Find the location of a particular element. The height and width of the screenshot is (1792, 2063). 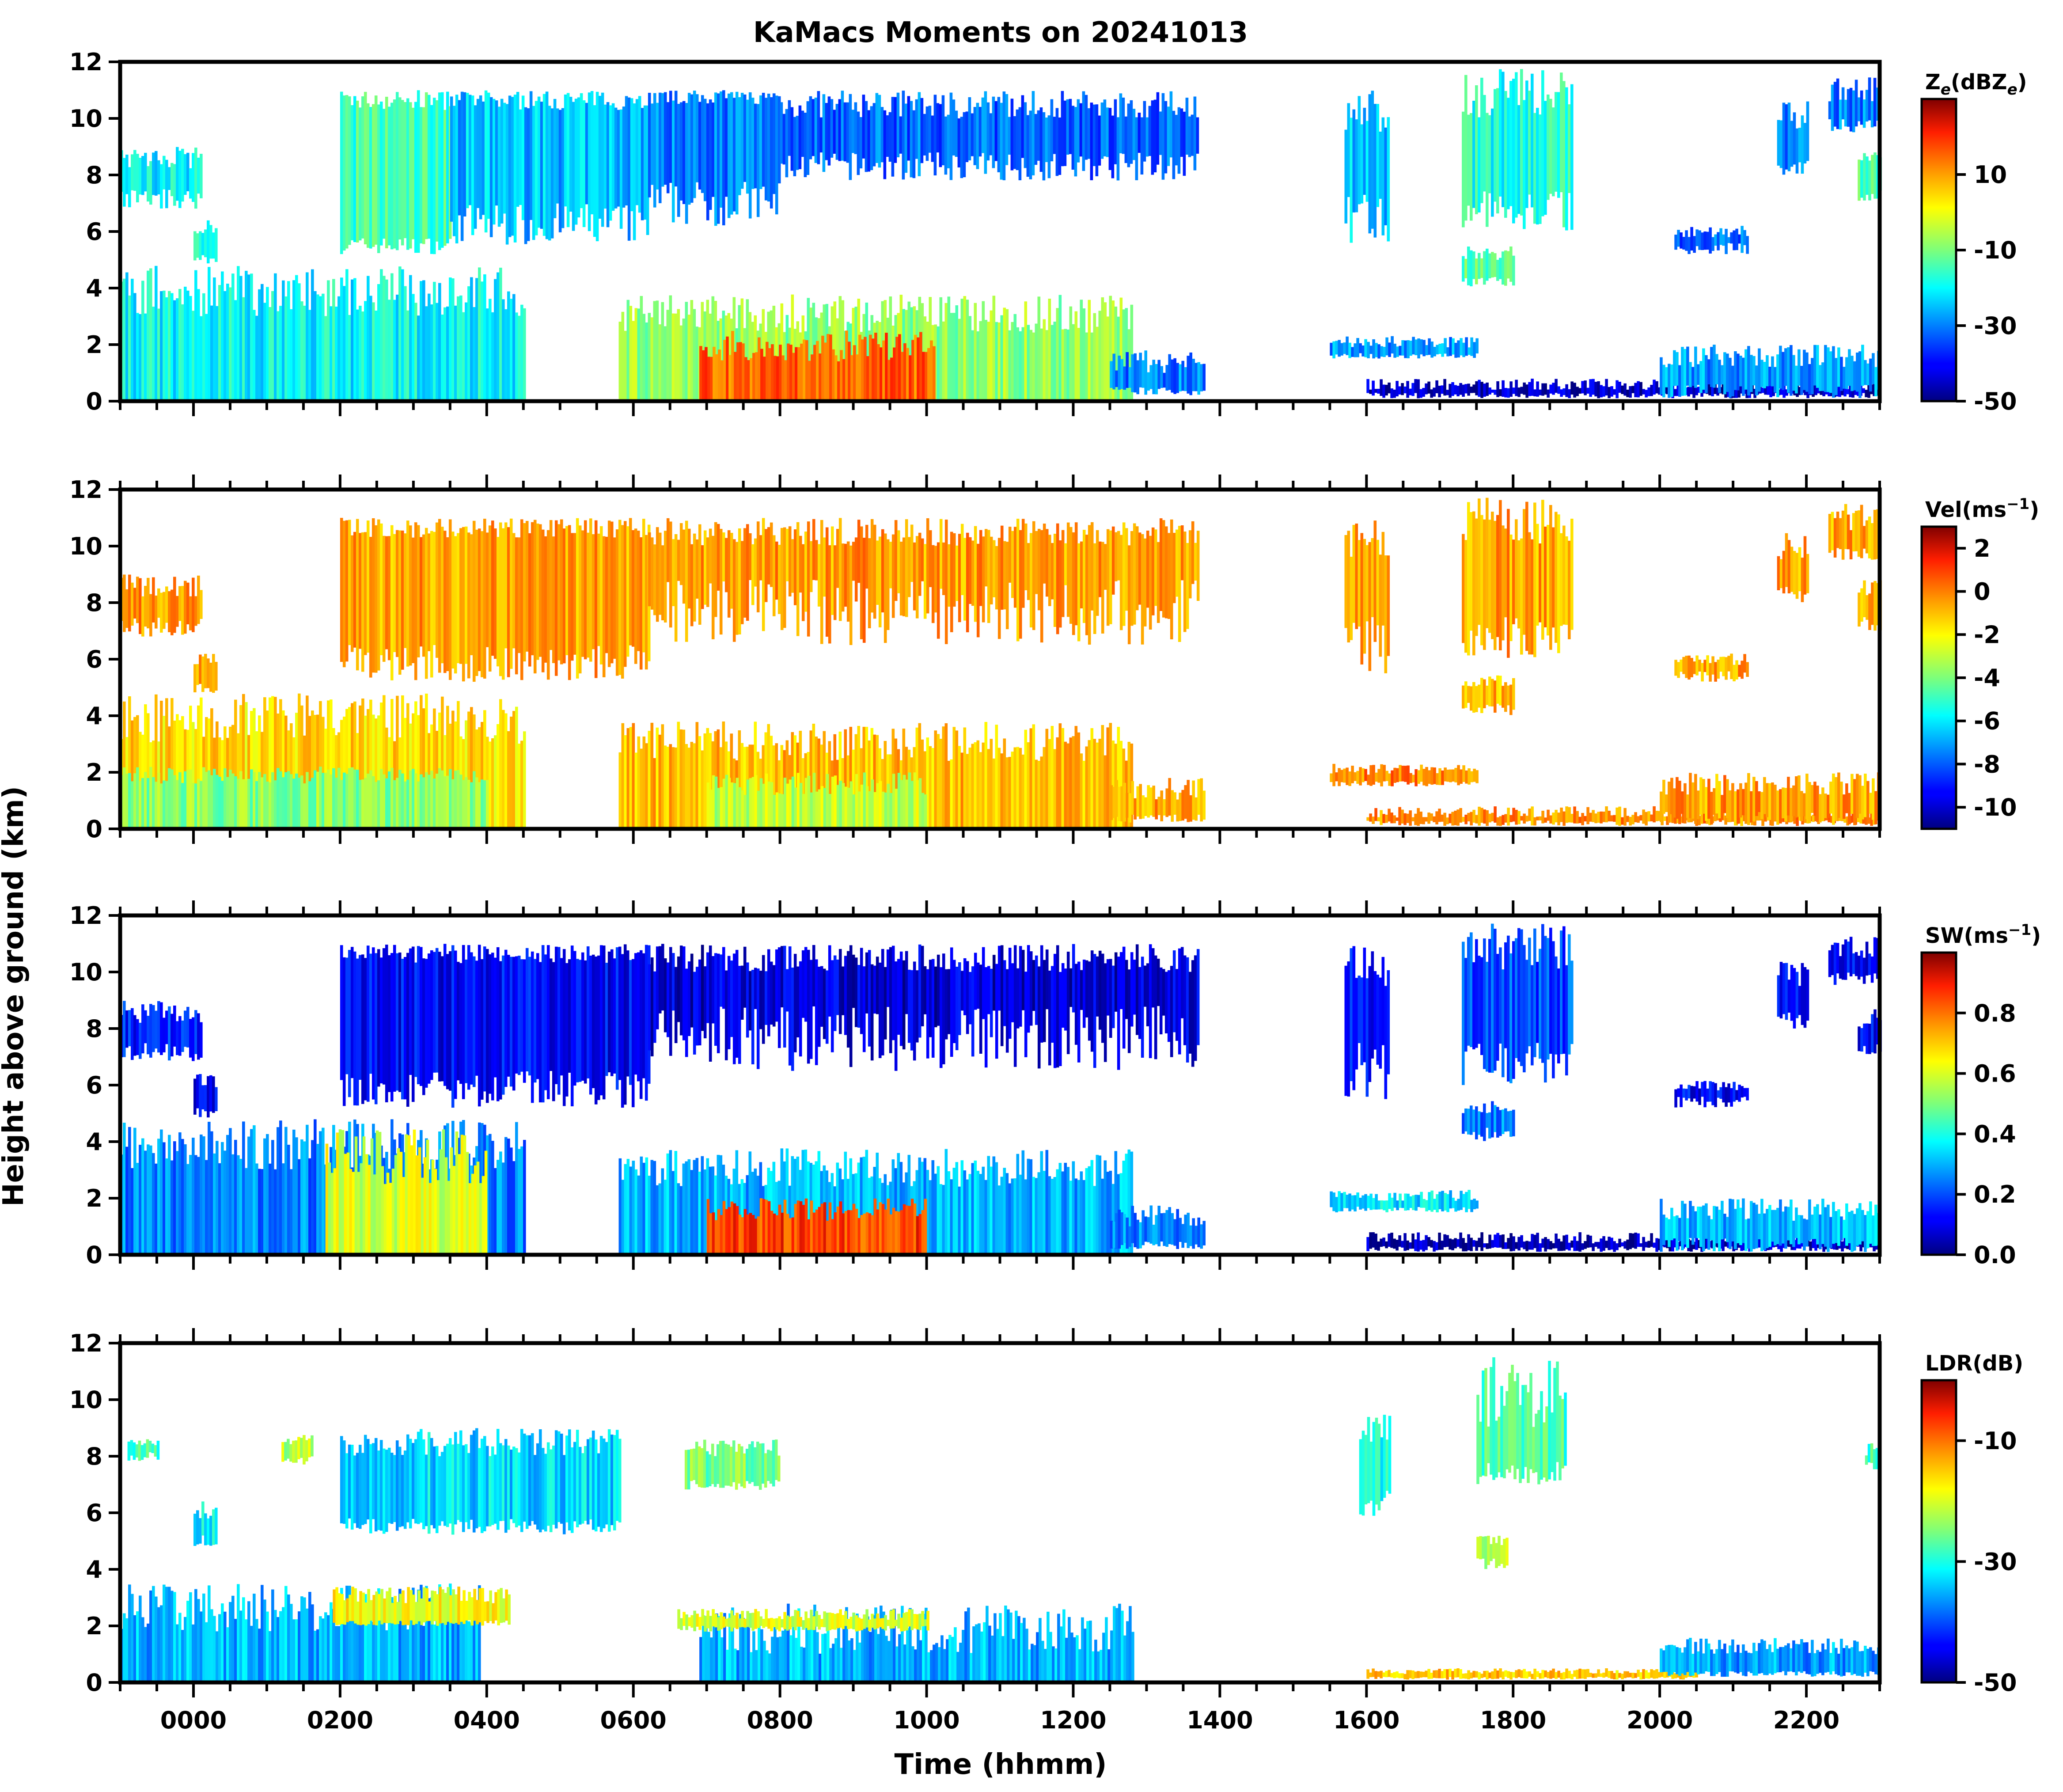

colorbar-label-sup-spectrum_width: −1 is located at coordinates (2019, 930).